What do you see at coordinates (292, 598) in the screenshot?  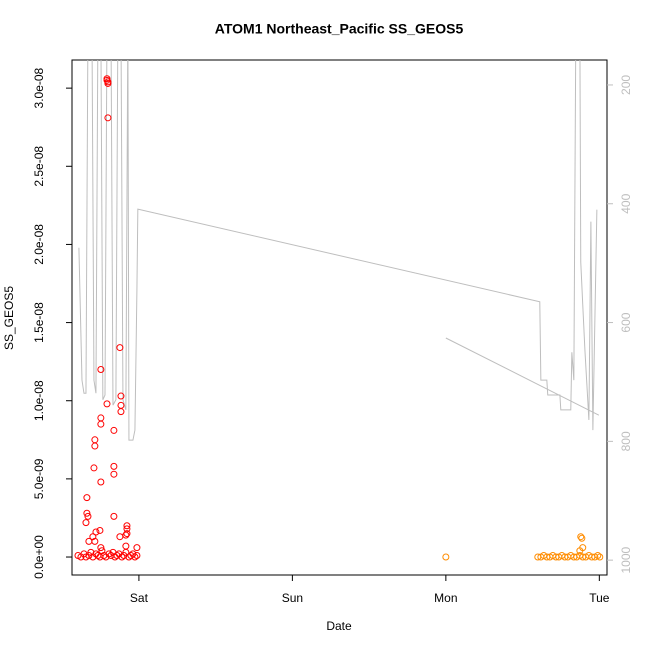 I see `x-tick-label: Sun` at bounding box center [292, 598].